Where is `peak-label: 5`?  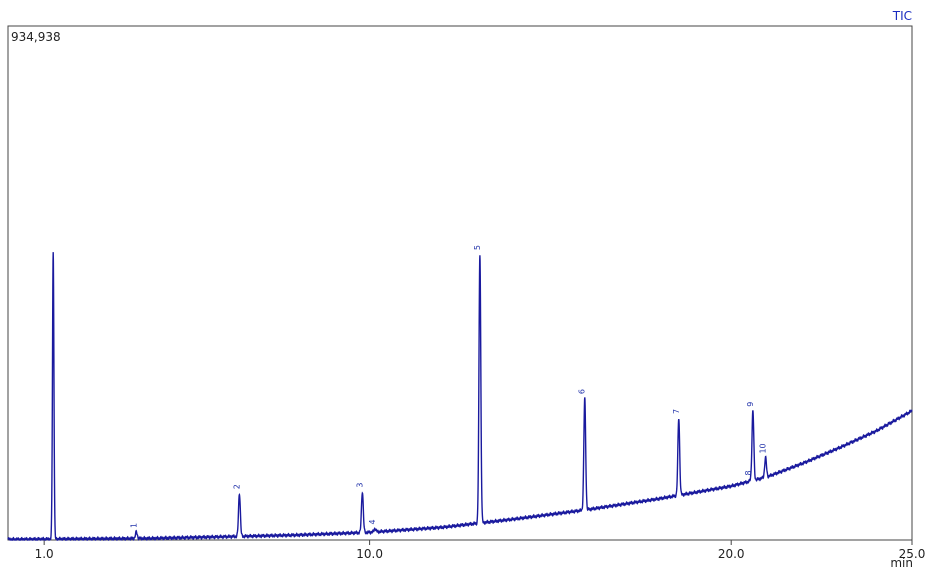 peak-label: 5 is located at coordinates (477, 247).